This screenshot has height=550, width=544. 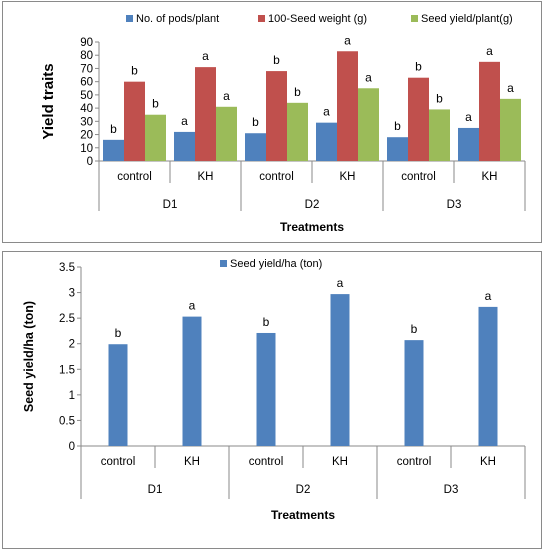 What do you see at coordinates (67, 319) in the screenshot?
I see `y-tick-label: 2.5` at bounding box center [67, 319].